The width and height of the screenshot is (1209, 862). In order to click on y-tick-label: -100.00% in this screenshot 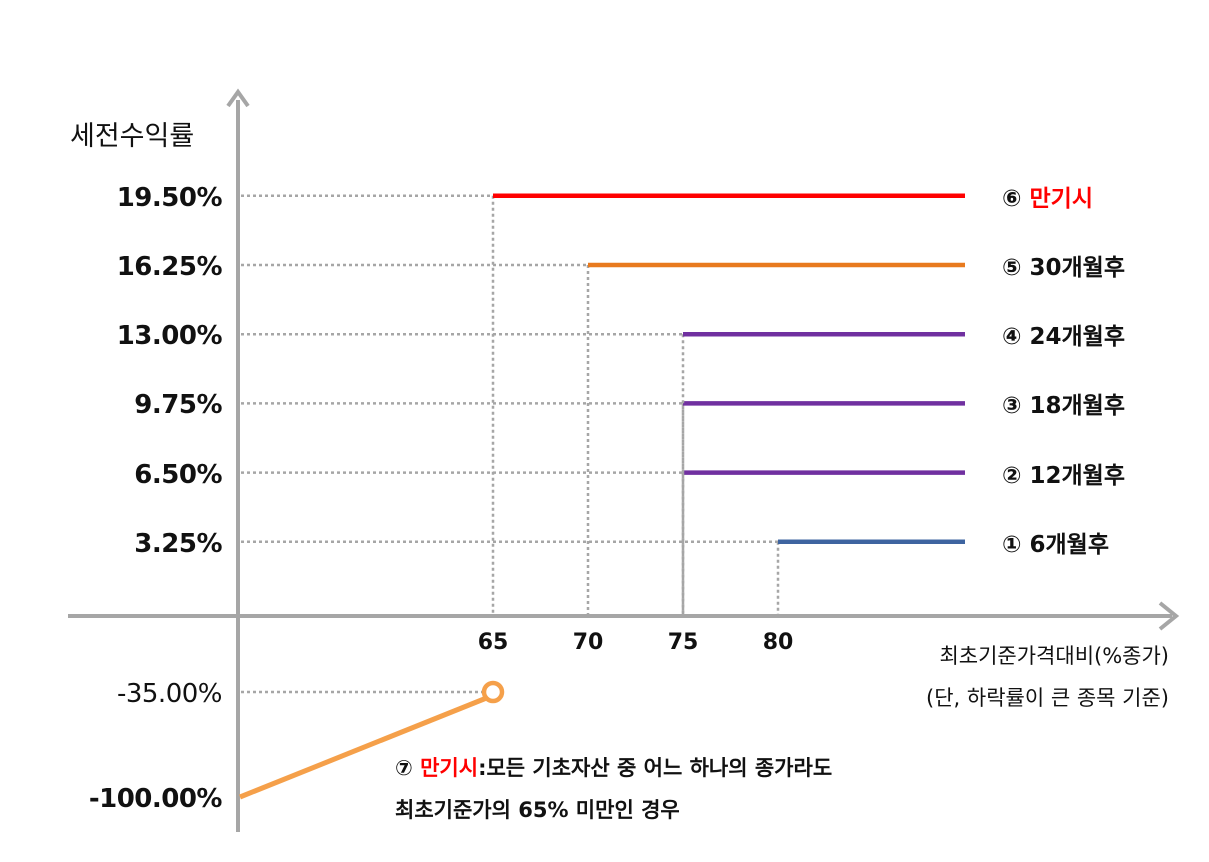, I will do `click(155, 799)`.